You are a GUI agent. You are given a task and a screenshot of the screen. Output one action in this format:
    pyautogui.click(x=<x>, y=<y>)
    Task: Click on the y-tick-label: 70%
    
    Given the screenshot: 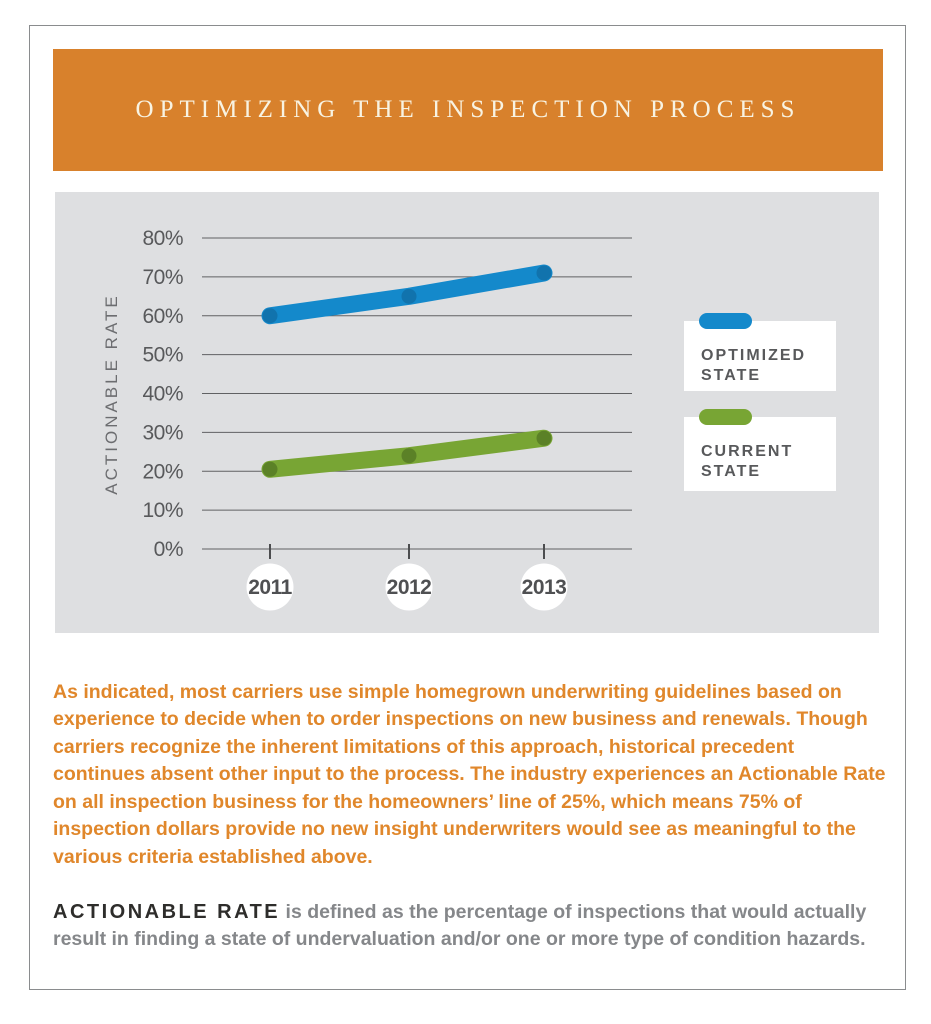 What is the action you would take?
    pyautogui.click(x=162, y=277)
    